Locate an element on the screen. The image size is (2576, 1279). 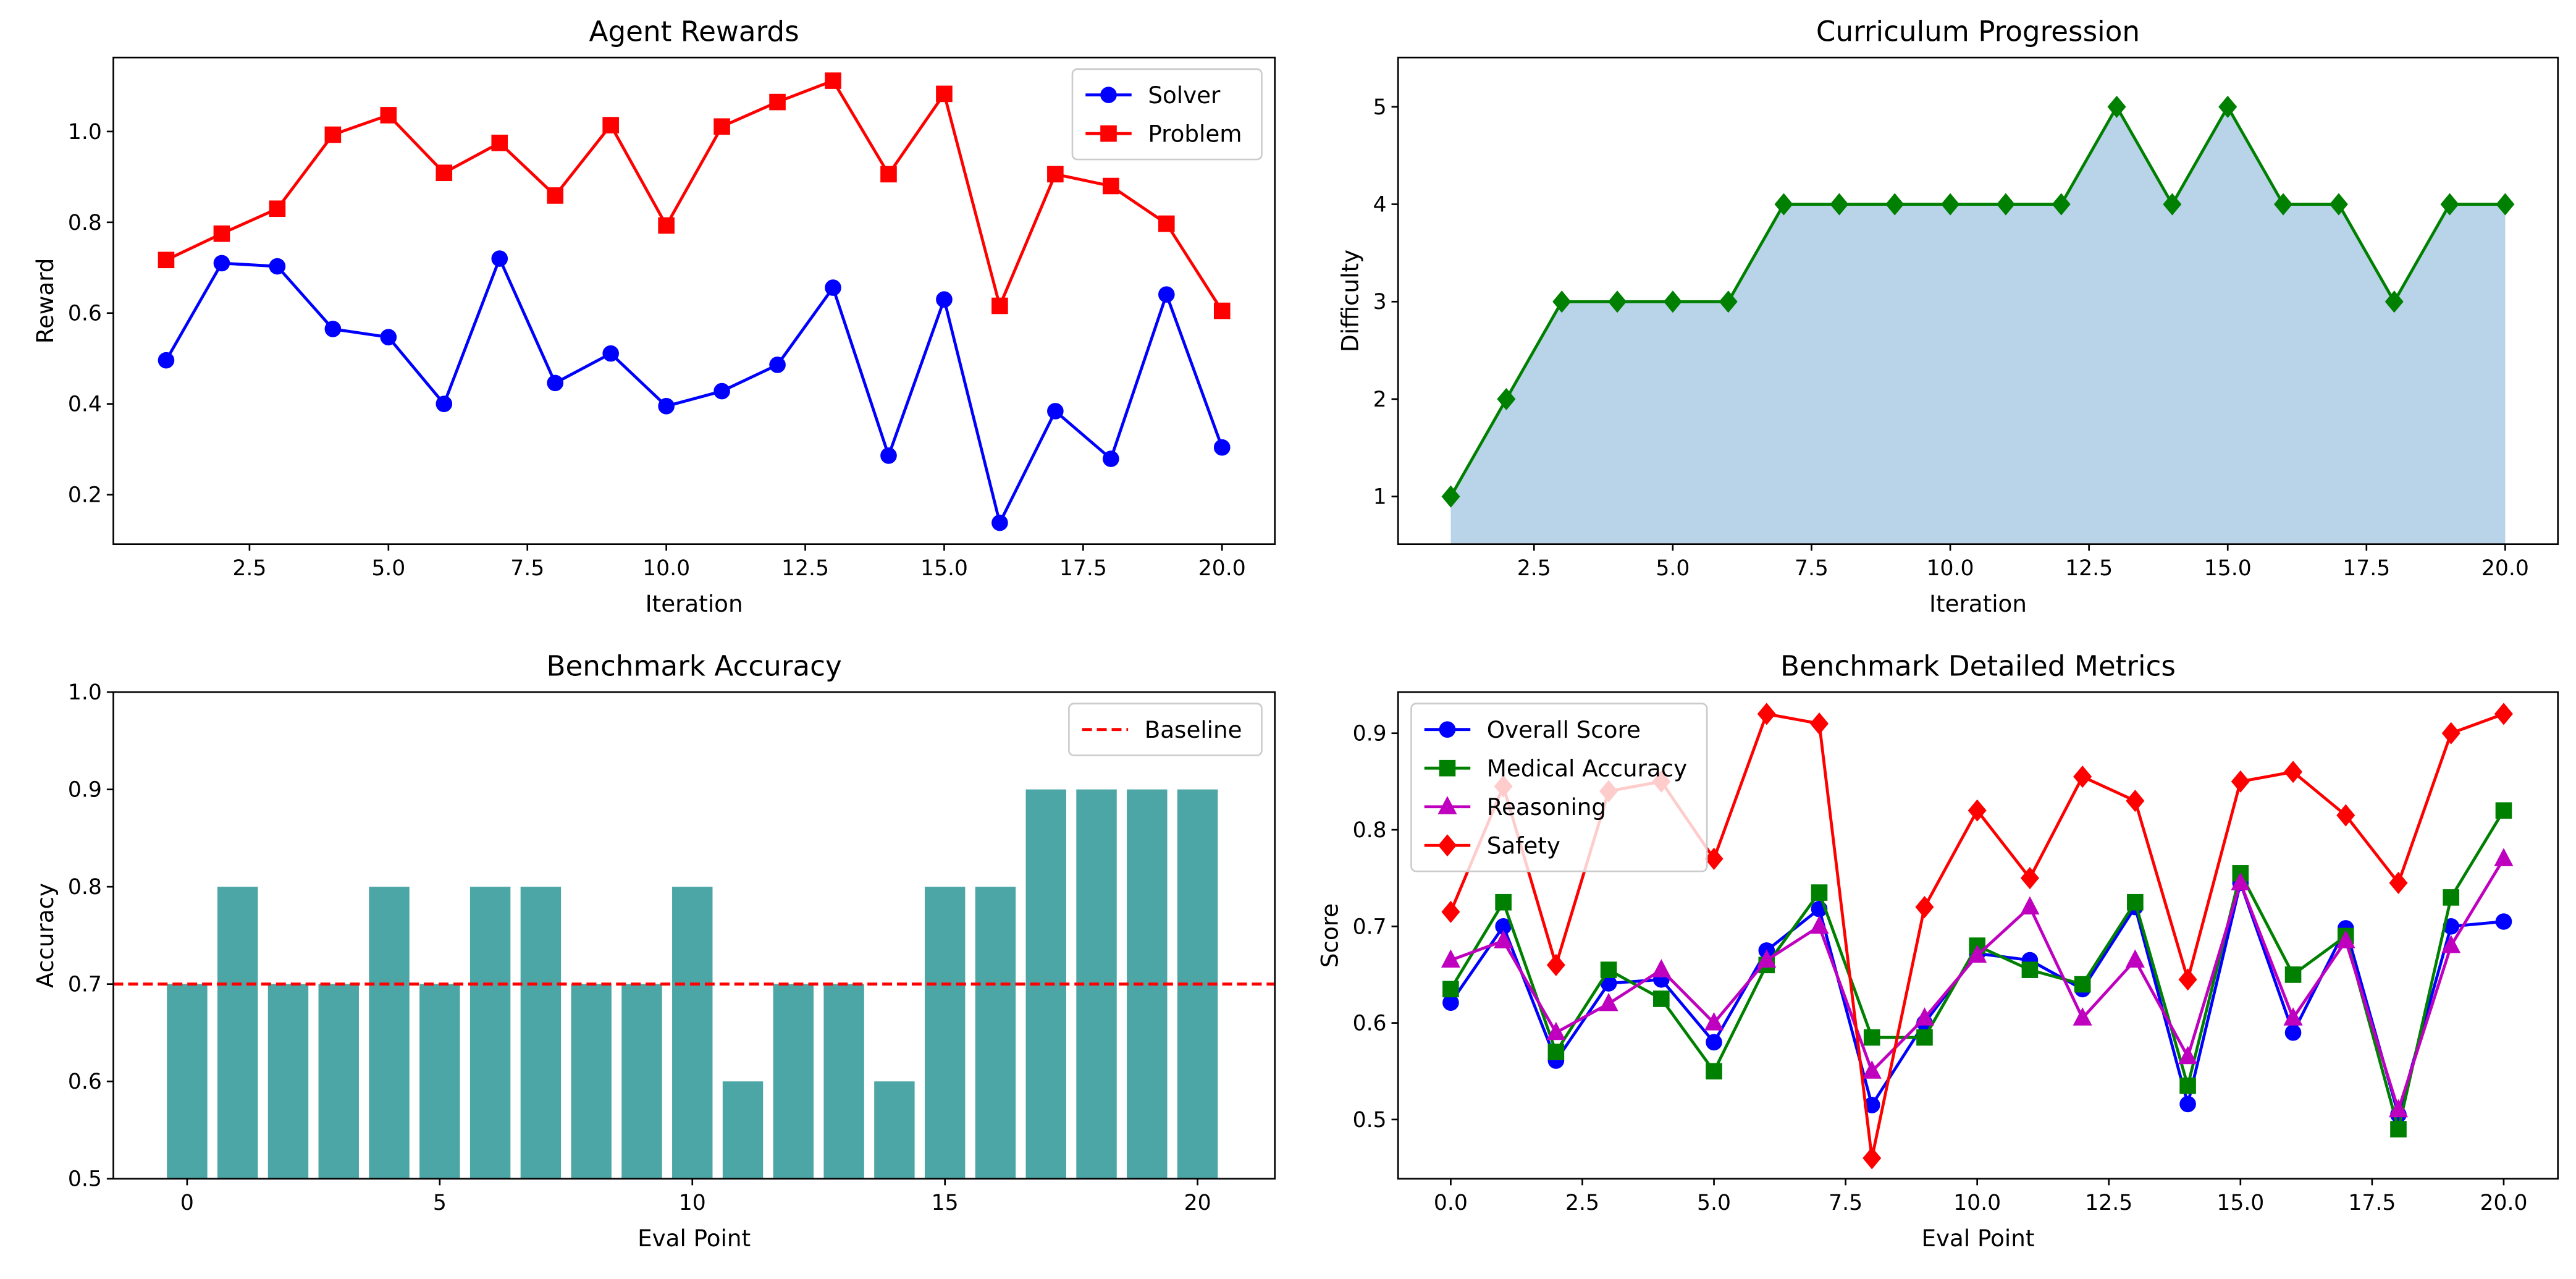
y-tick-label: 0.6 is located at coordinates (85, 1082).